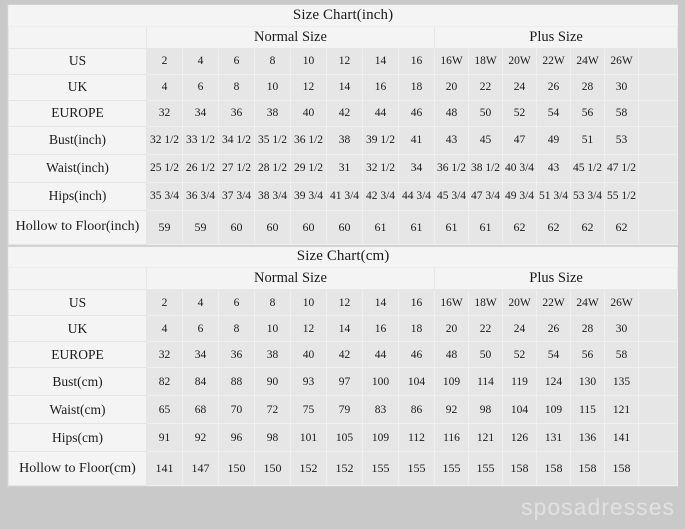  Describe the element at coordinates (587, 196) in the screenshot. I see `data-cell: 53 3/4` at that location.